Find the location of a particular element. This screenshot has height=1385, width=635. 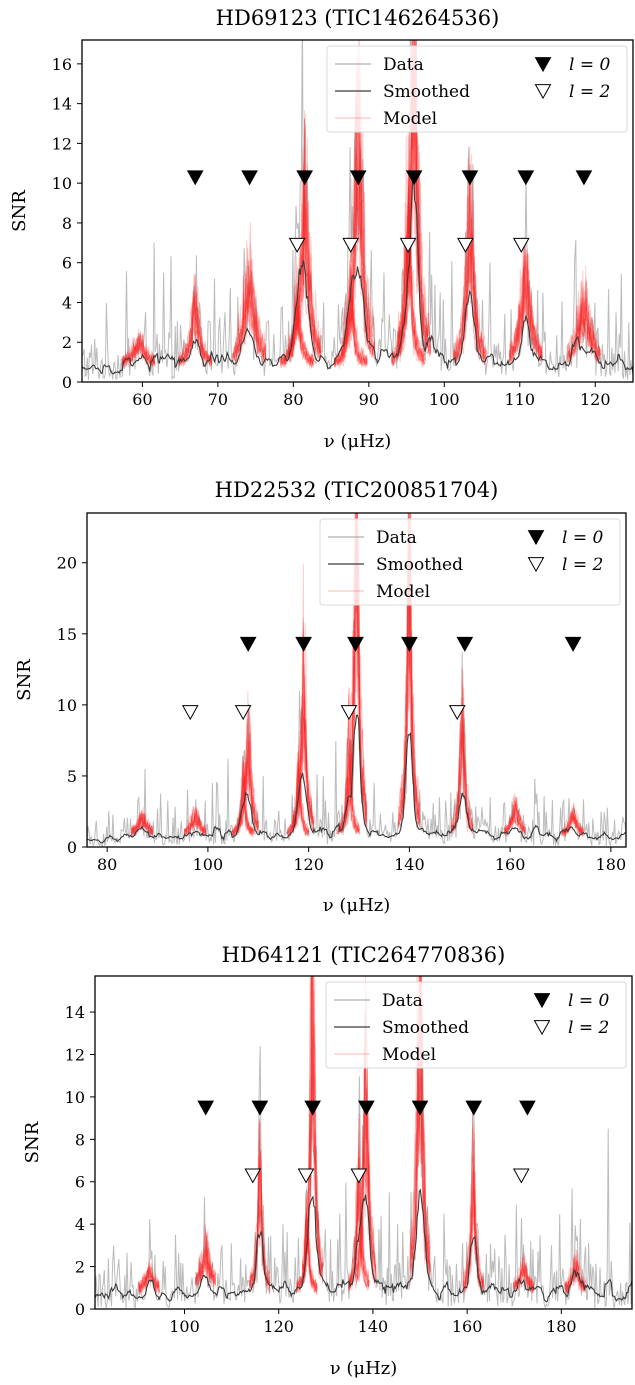

y-axis-label: SNR is located at coordinates (19, 211).